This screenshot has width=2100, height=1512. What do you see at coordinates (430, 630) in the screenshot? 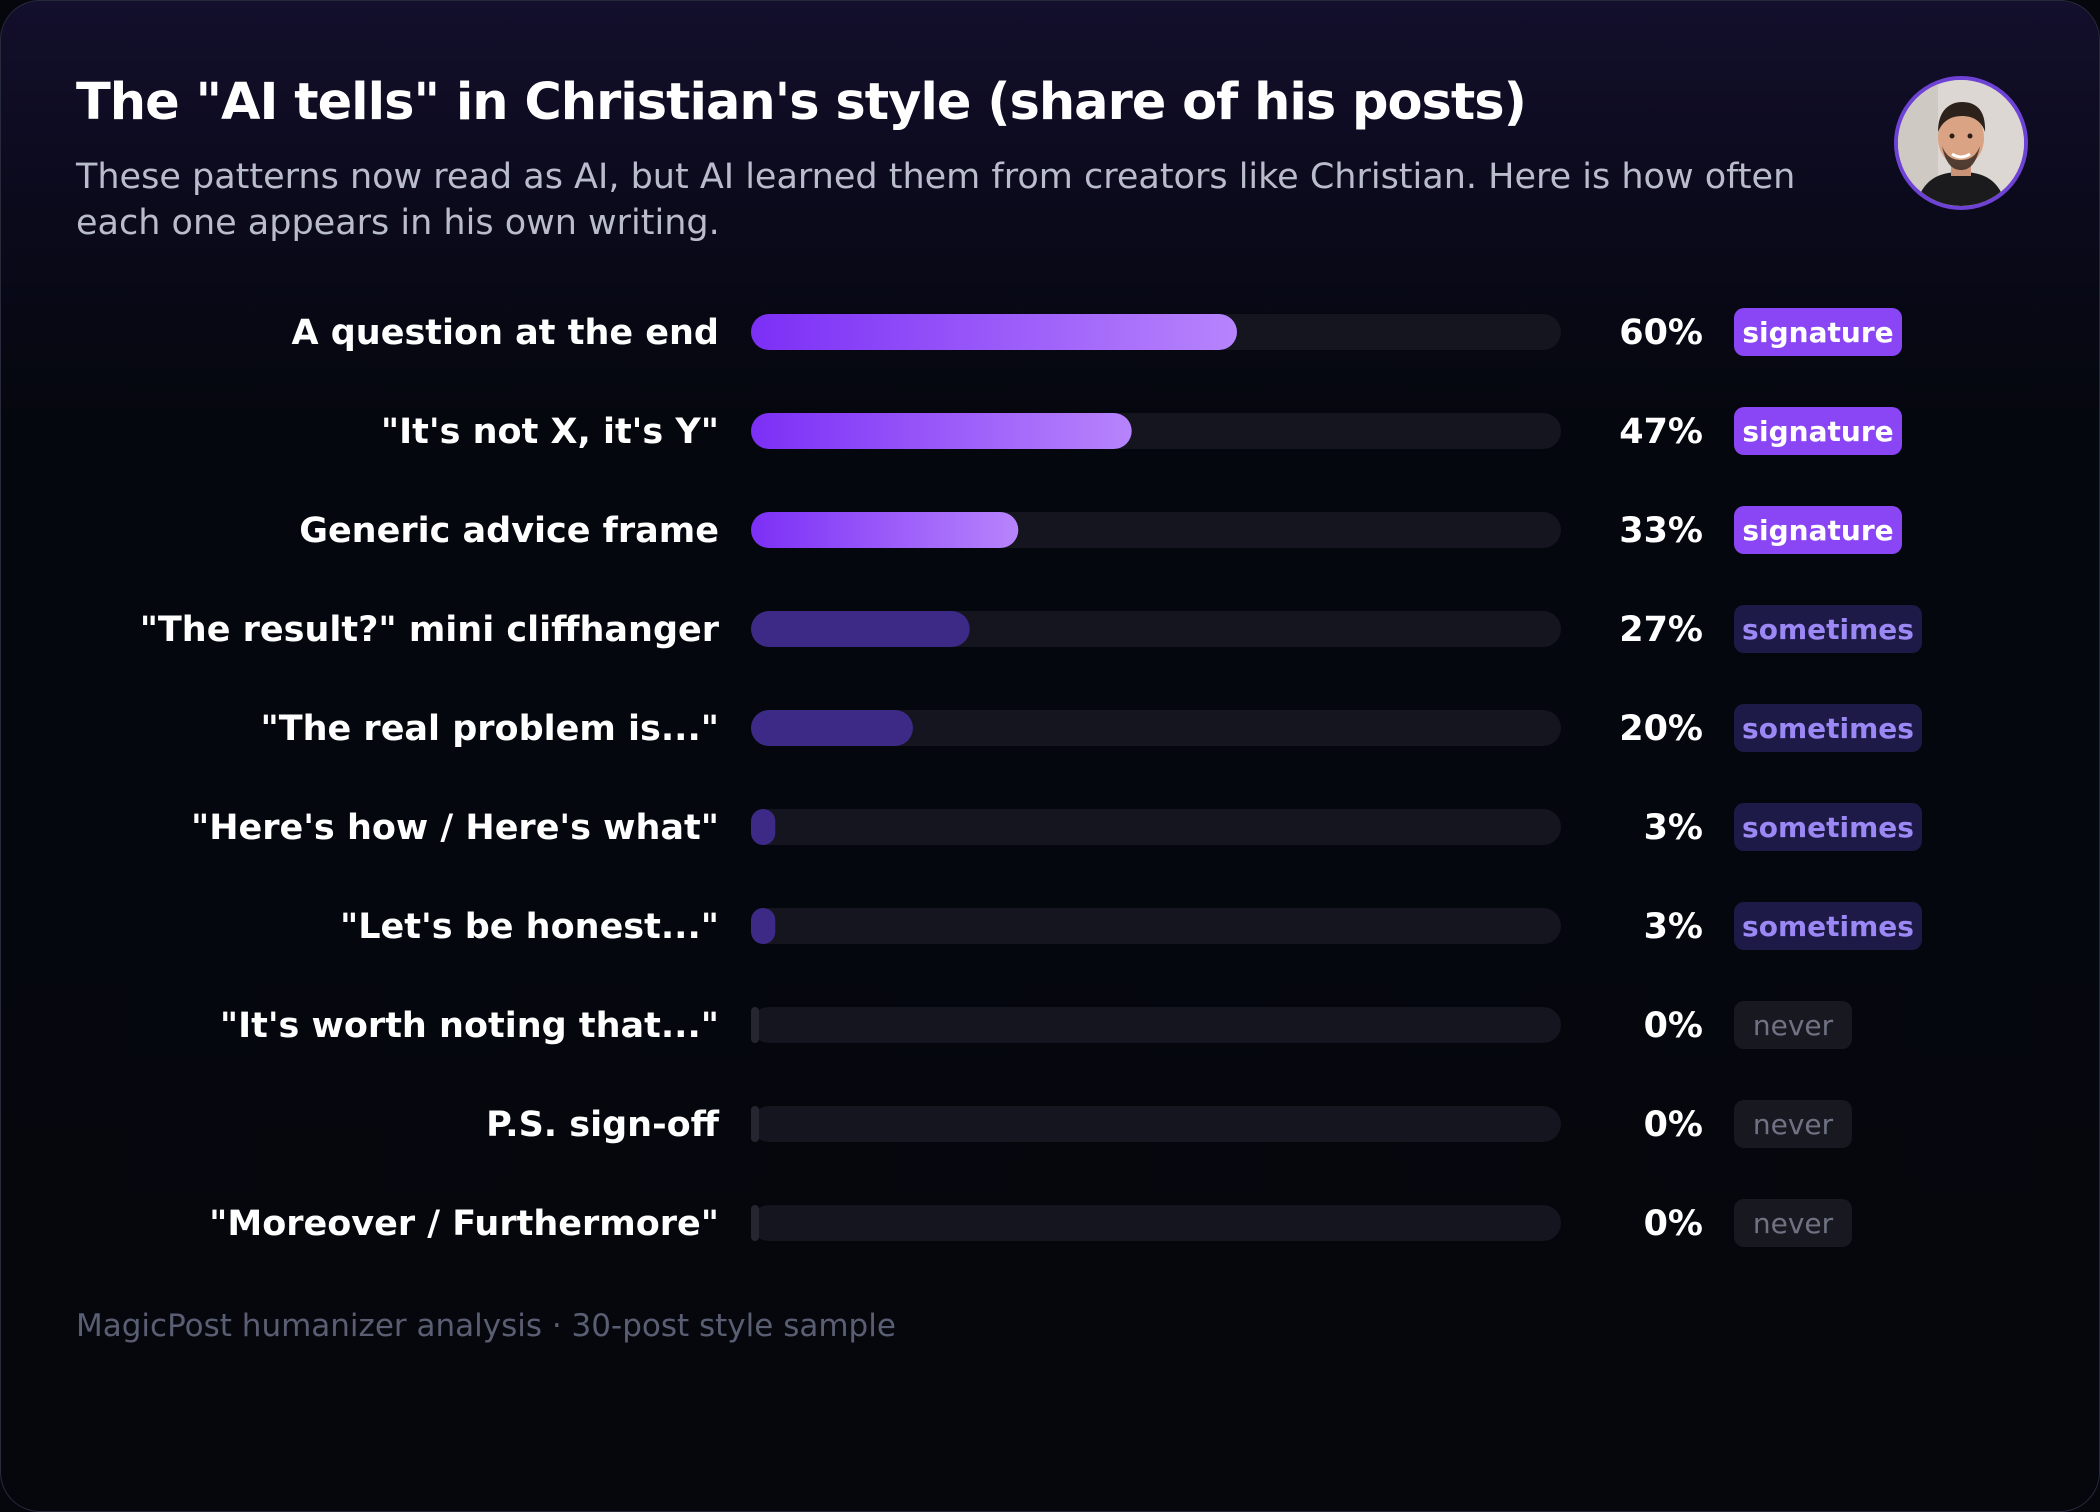
I see `category-label: "The result?" mini cliffhanger` at bounding box center [430, 630].